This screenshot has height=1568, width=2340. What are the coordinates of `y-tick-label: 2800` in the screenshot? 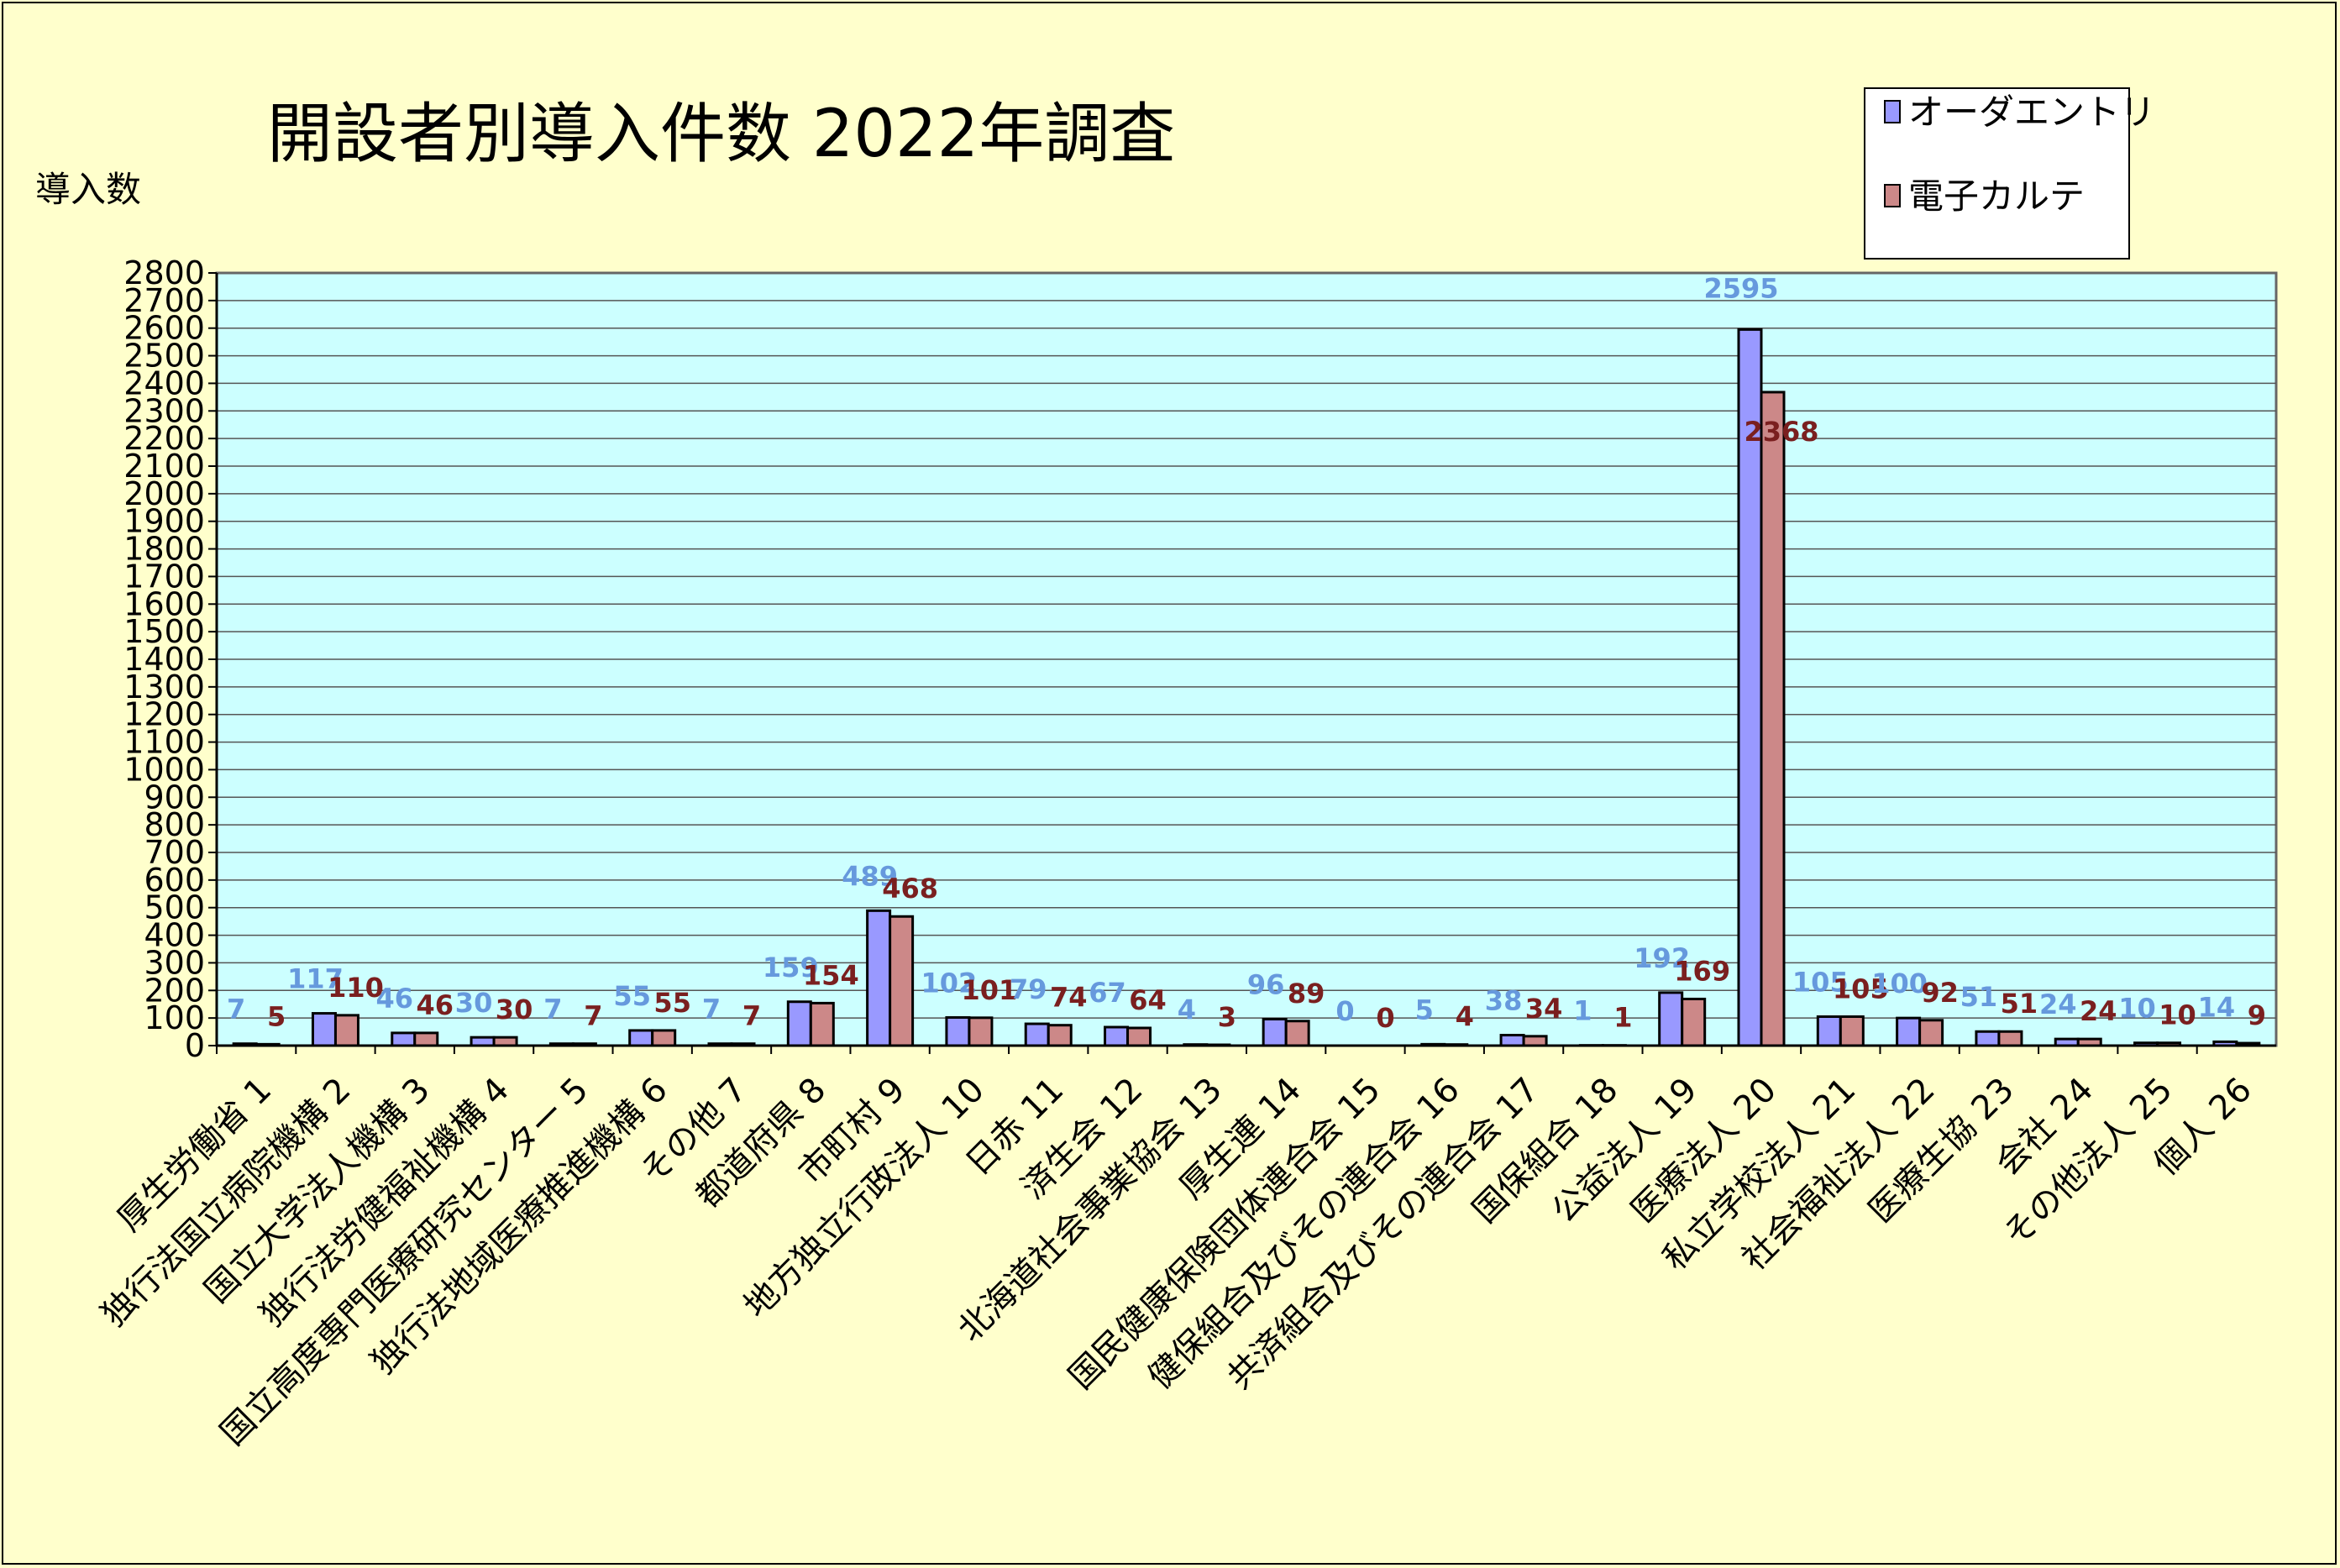 It's located at (164, 272).